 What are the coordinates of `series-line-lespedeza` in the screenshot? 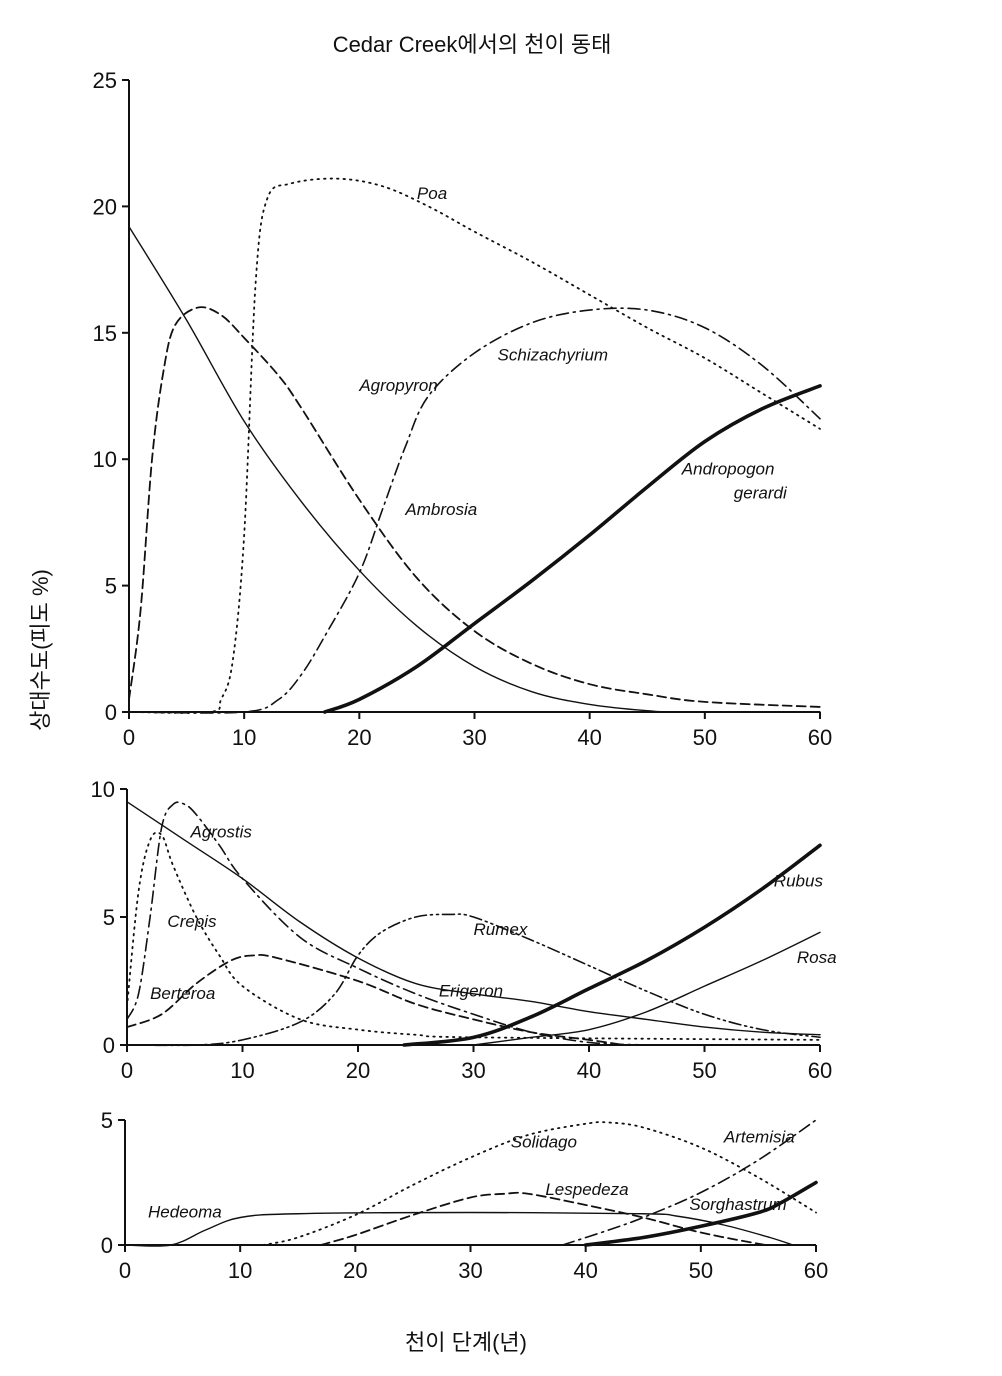 It's located at (545, 1218).